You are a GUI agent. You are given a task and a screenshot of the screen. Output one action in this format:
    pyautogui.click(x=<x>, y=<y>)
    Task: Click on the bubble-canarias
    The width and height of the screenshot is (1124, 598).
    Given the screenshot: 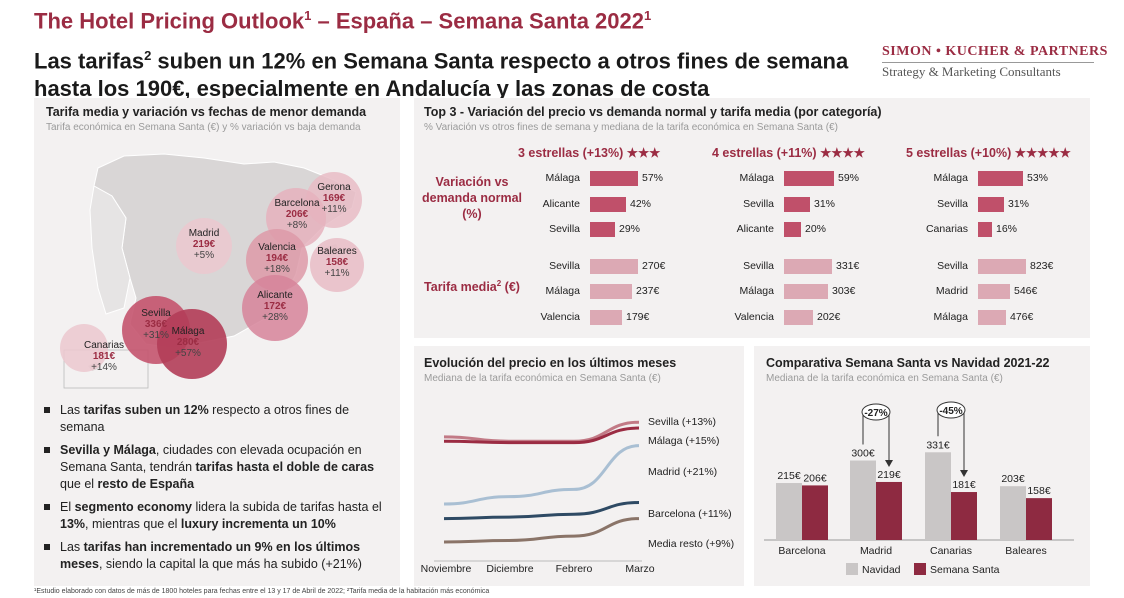 What is the action you would take?
    pyautogui.click(x=84, y=348)
    